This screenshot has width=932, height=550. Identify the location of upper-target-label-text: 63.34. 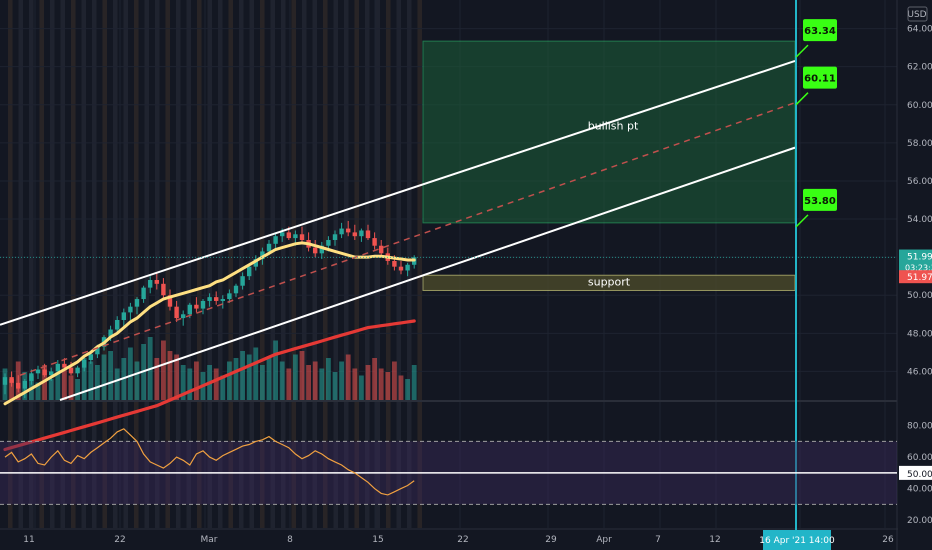
(820, 31).